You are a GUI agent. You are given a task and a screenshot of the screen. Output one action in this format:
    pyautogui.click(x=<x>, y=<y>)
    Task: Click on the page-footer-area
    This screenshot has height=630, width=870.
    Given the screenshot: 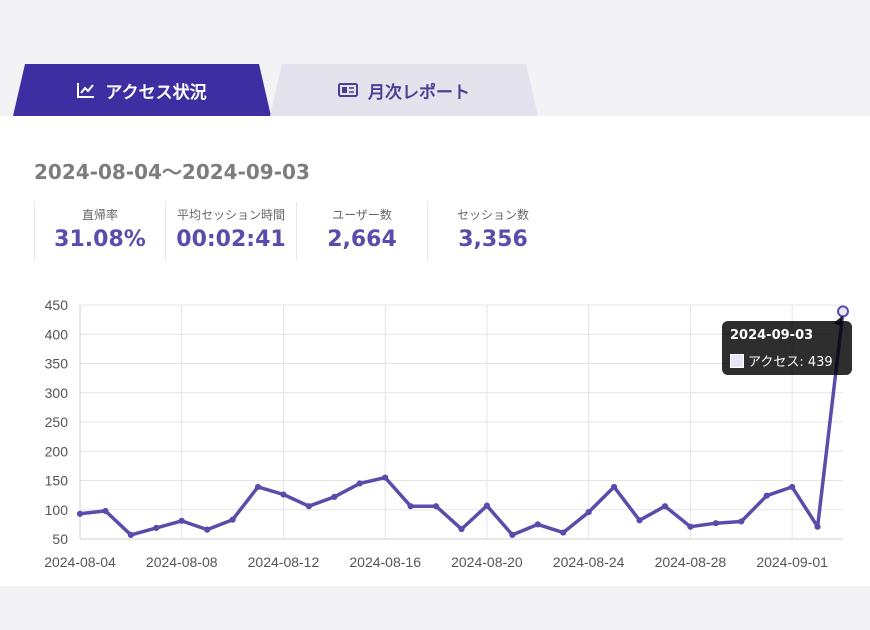 What is the action you would take?
    pyautogui.click(x=435, y=608)
    